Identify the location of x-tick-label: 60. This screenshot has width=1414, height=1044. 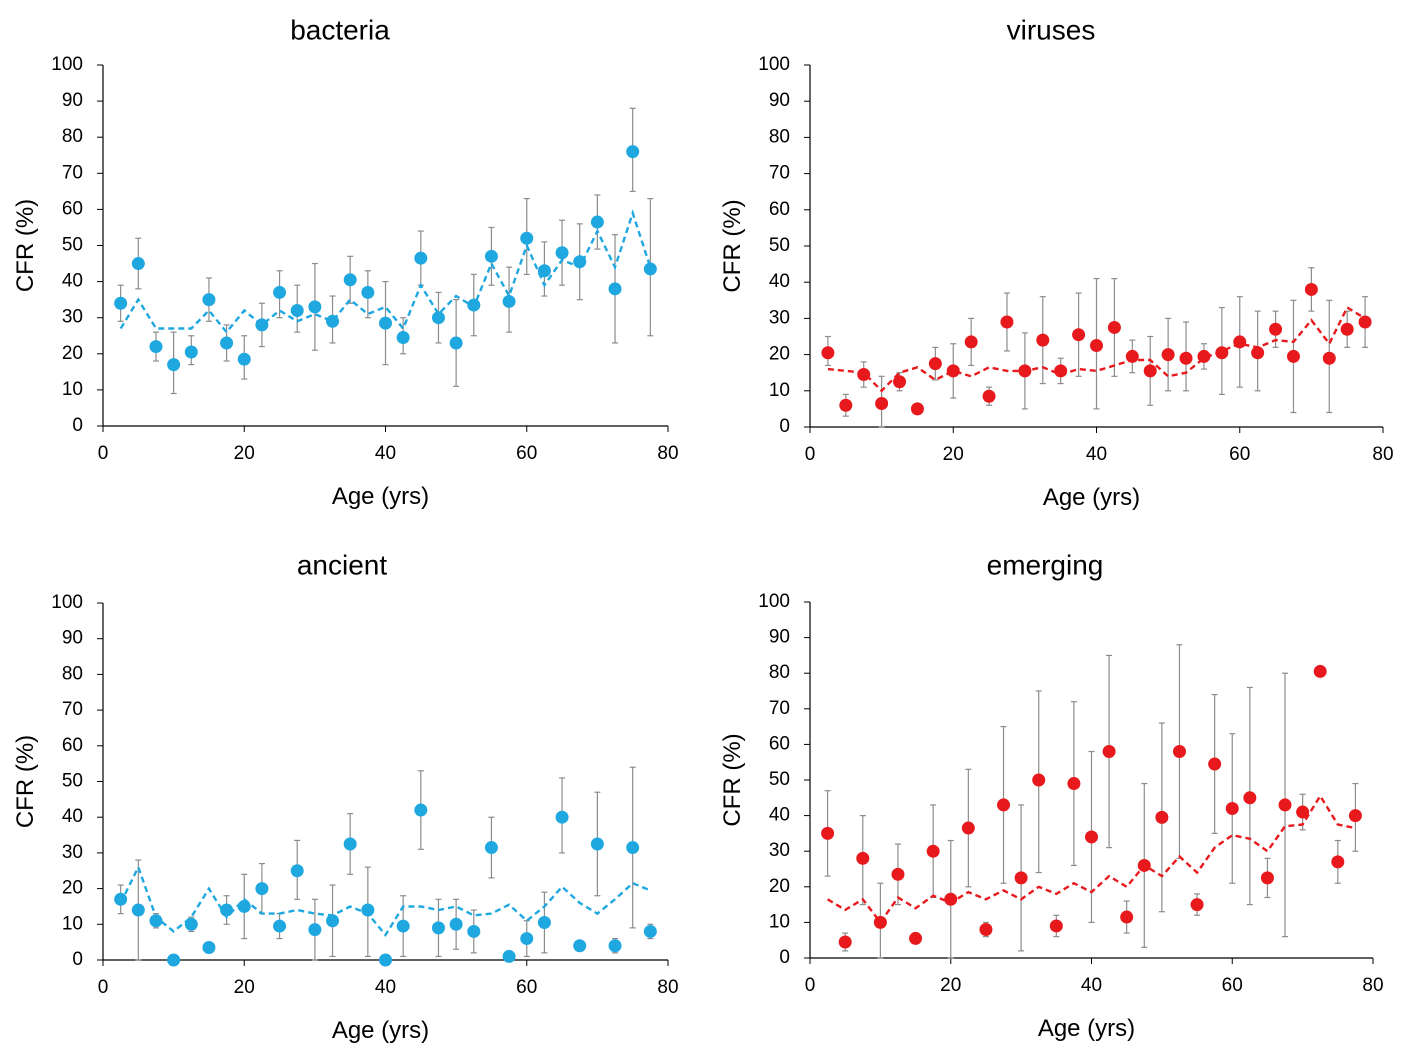
(1239, 454).